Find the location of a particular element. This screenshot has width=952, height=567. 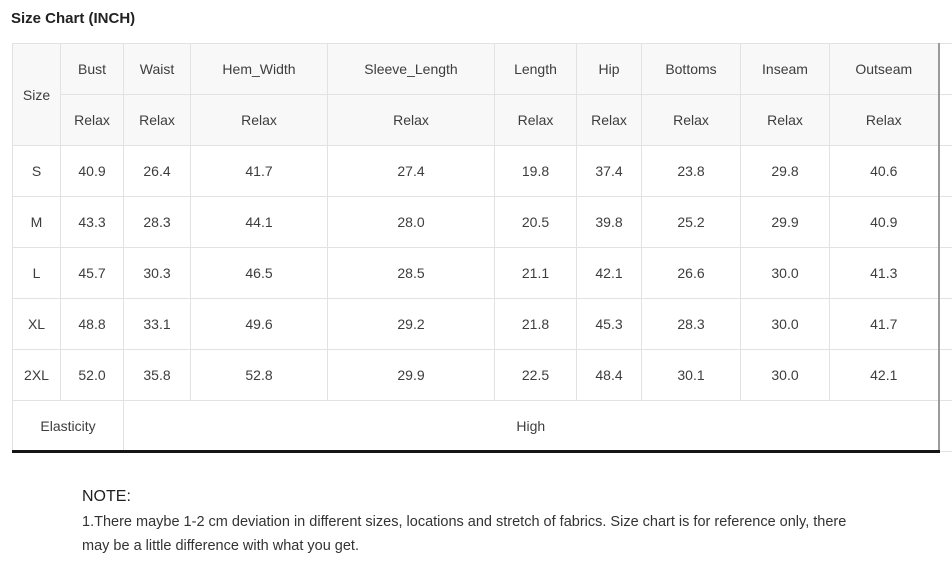

clipped-column-header is located at coordinates (945, 69).